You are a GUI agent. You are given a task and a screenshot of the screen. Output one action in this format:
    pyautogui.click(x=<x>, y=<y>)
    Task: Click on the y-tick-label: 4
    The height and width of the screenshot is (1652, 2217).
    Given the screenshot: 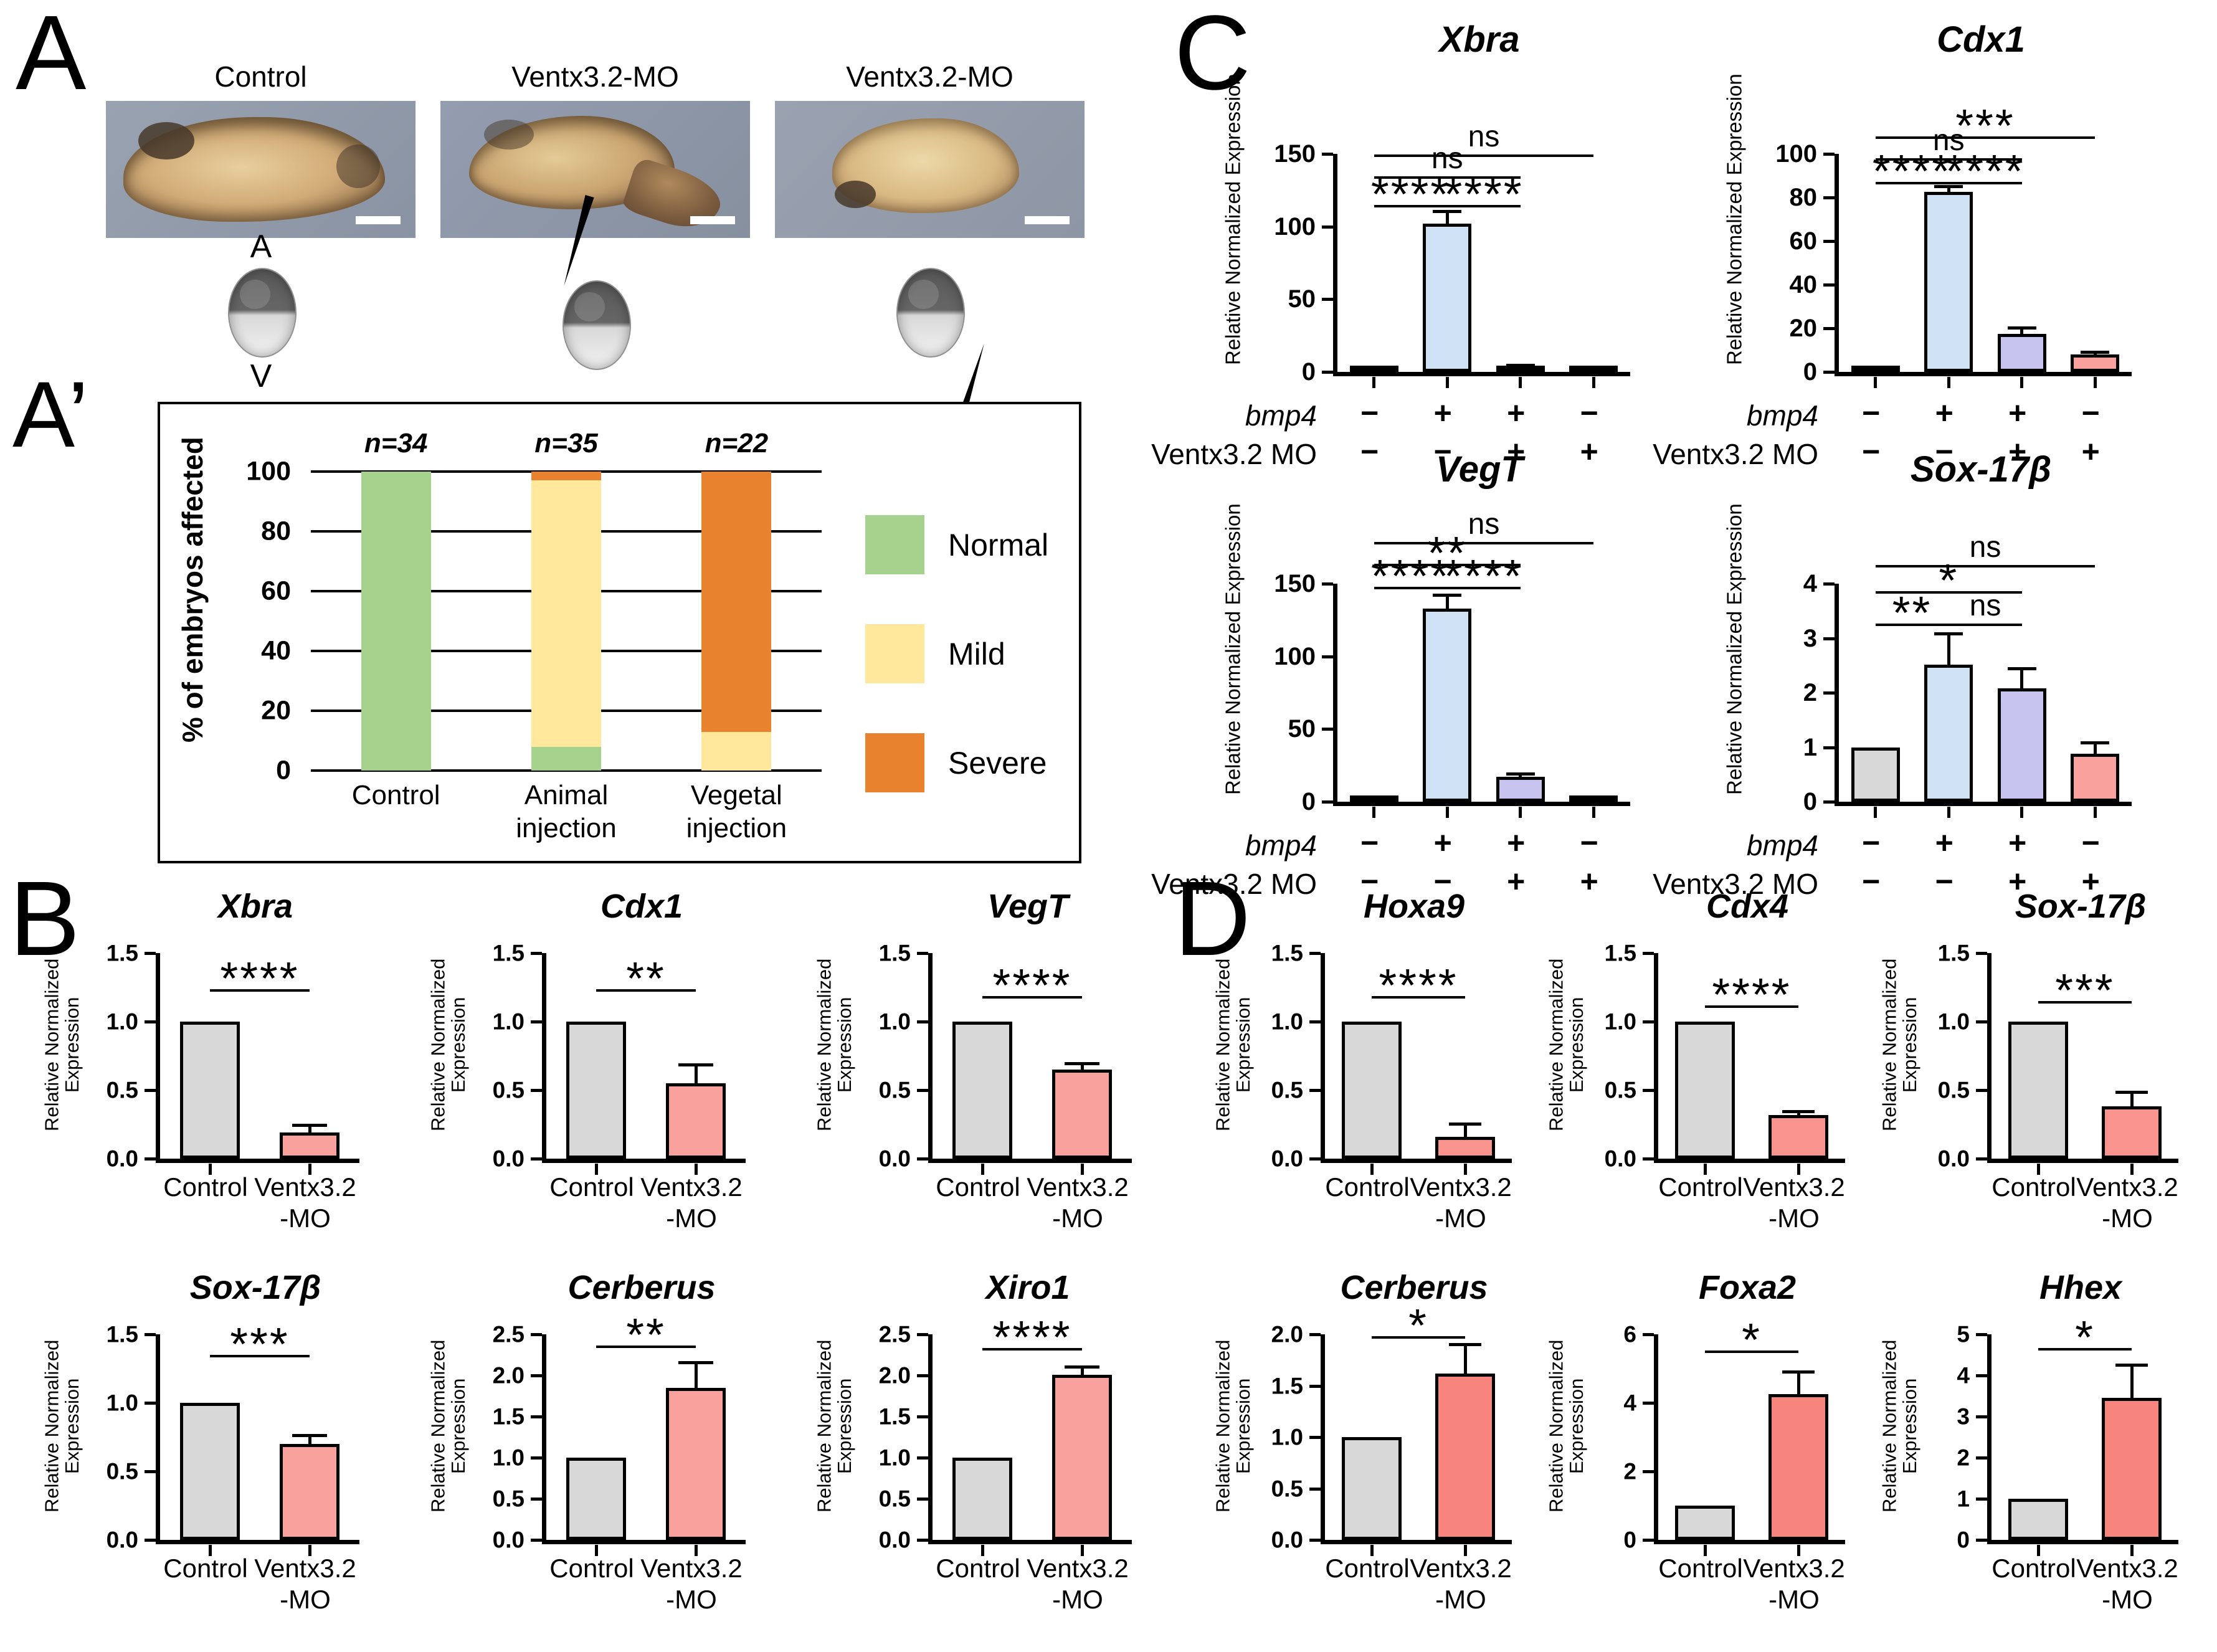 What is the action you would take?
    pyautogui.click(x=1810, y=583)
    